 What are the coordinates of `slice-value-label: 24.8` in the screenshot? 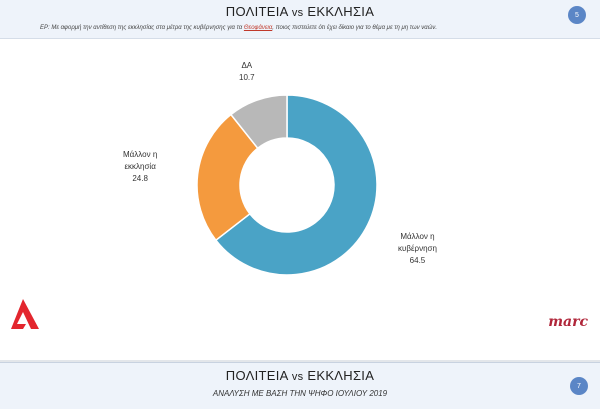 It's located at (140, 178).